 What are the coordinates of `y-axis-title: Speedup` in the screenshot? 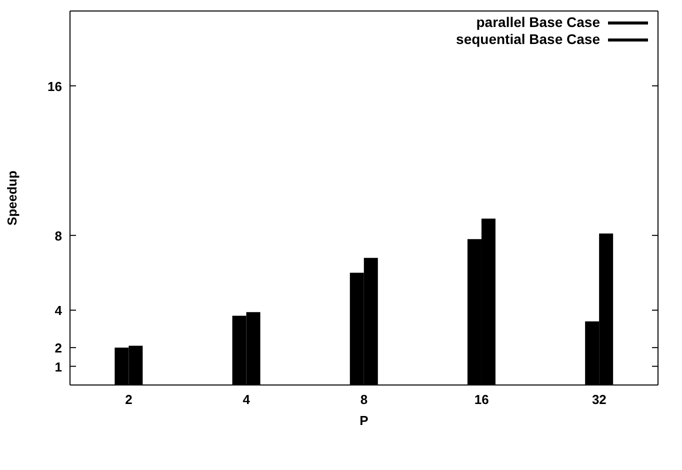 It's located at (12, 198).